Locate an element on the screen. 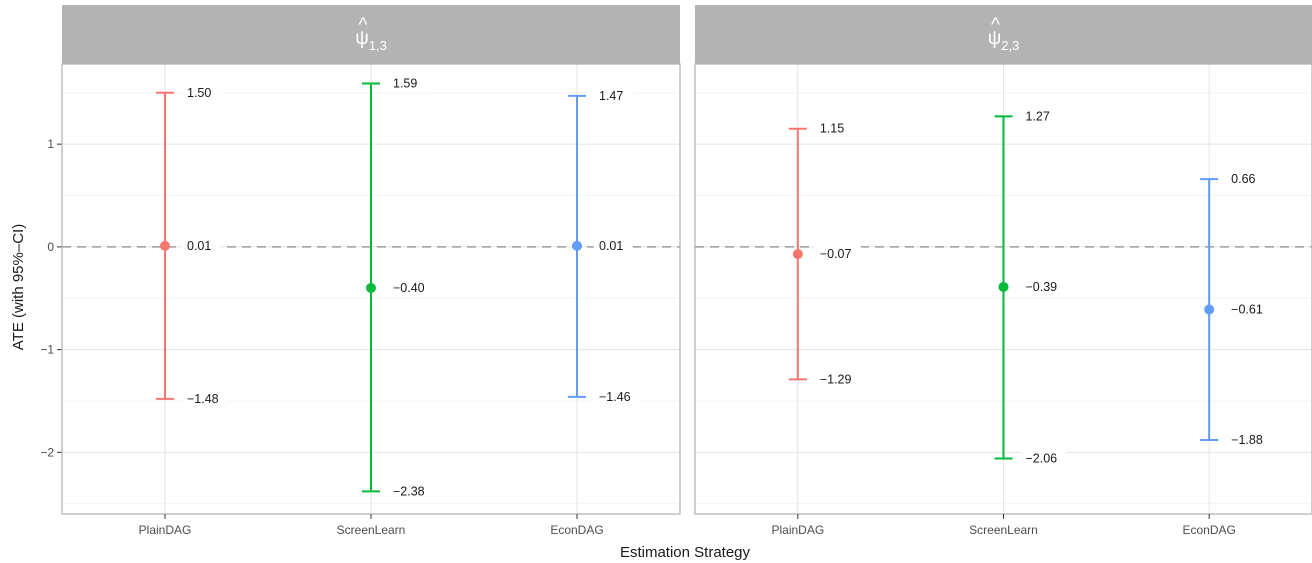 This screenshot has height=563, width=1312. upper-label: 1.27 is located at coordinates (1038, 116).